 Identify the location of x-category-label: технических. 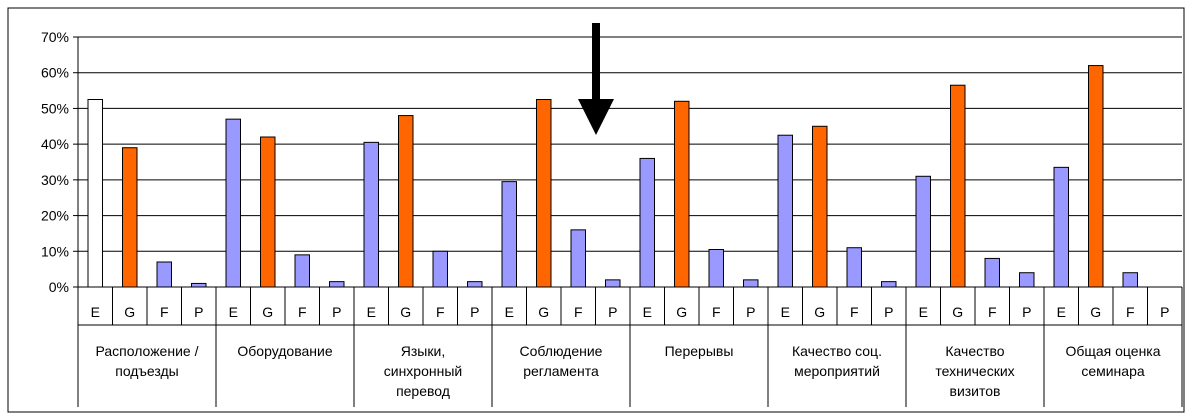
(974, 371).